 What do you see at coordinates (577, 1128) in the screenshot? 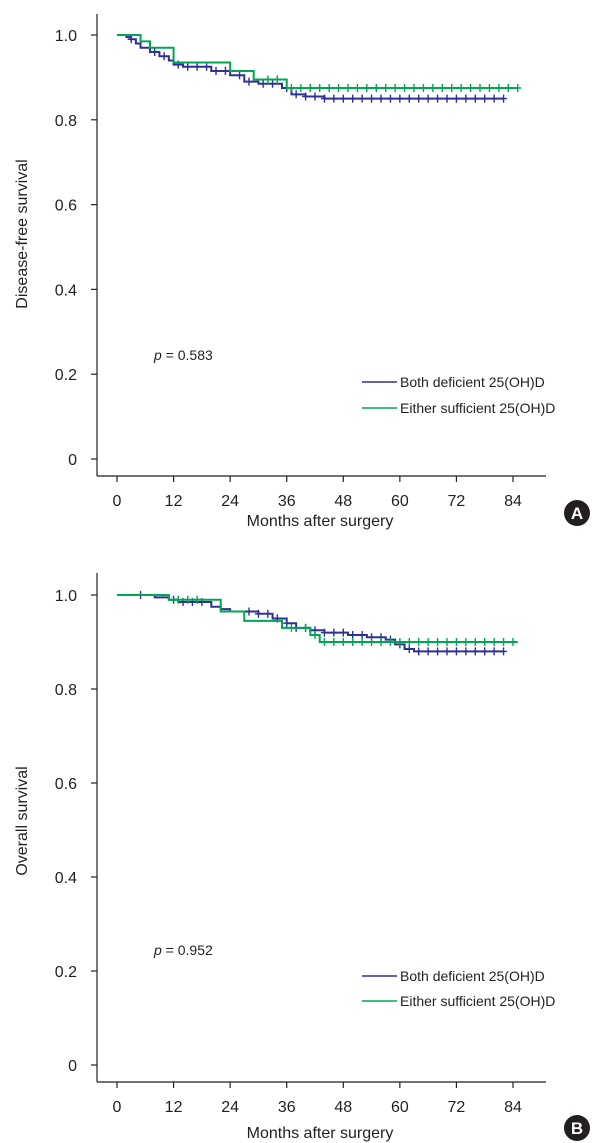
I see `panel-b-label-badge: B` at bounding box center [577, 1128].